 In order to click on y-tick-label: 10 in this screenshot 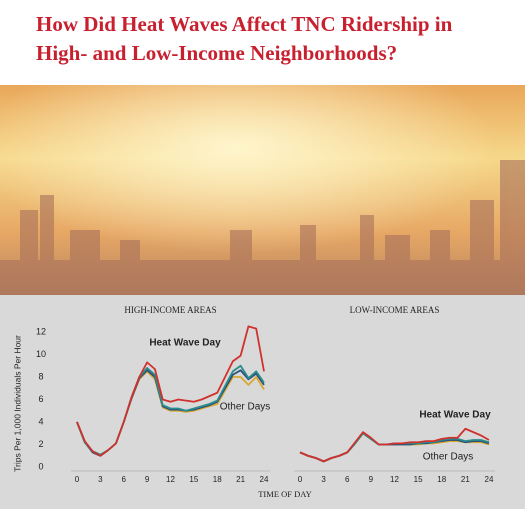, I will do `click(41, 354)`.